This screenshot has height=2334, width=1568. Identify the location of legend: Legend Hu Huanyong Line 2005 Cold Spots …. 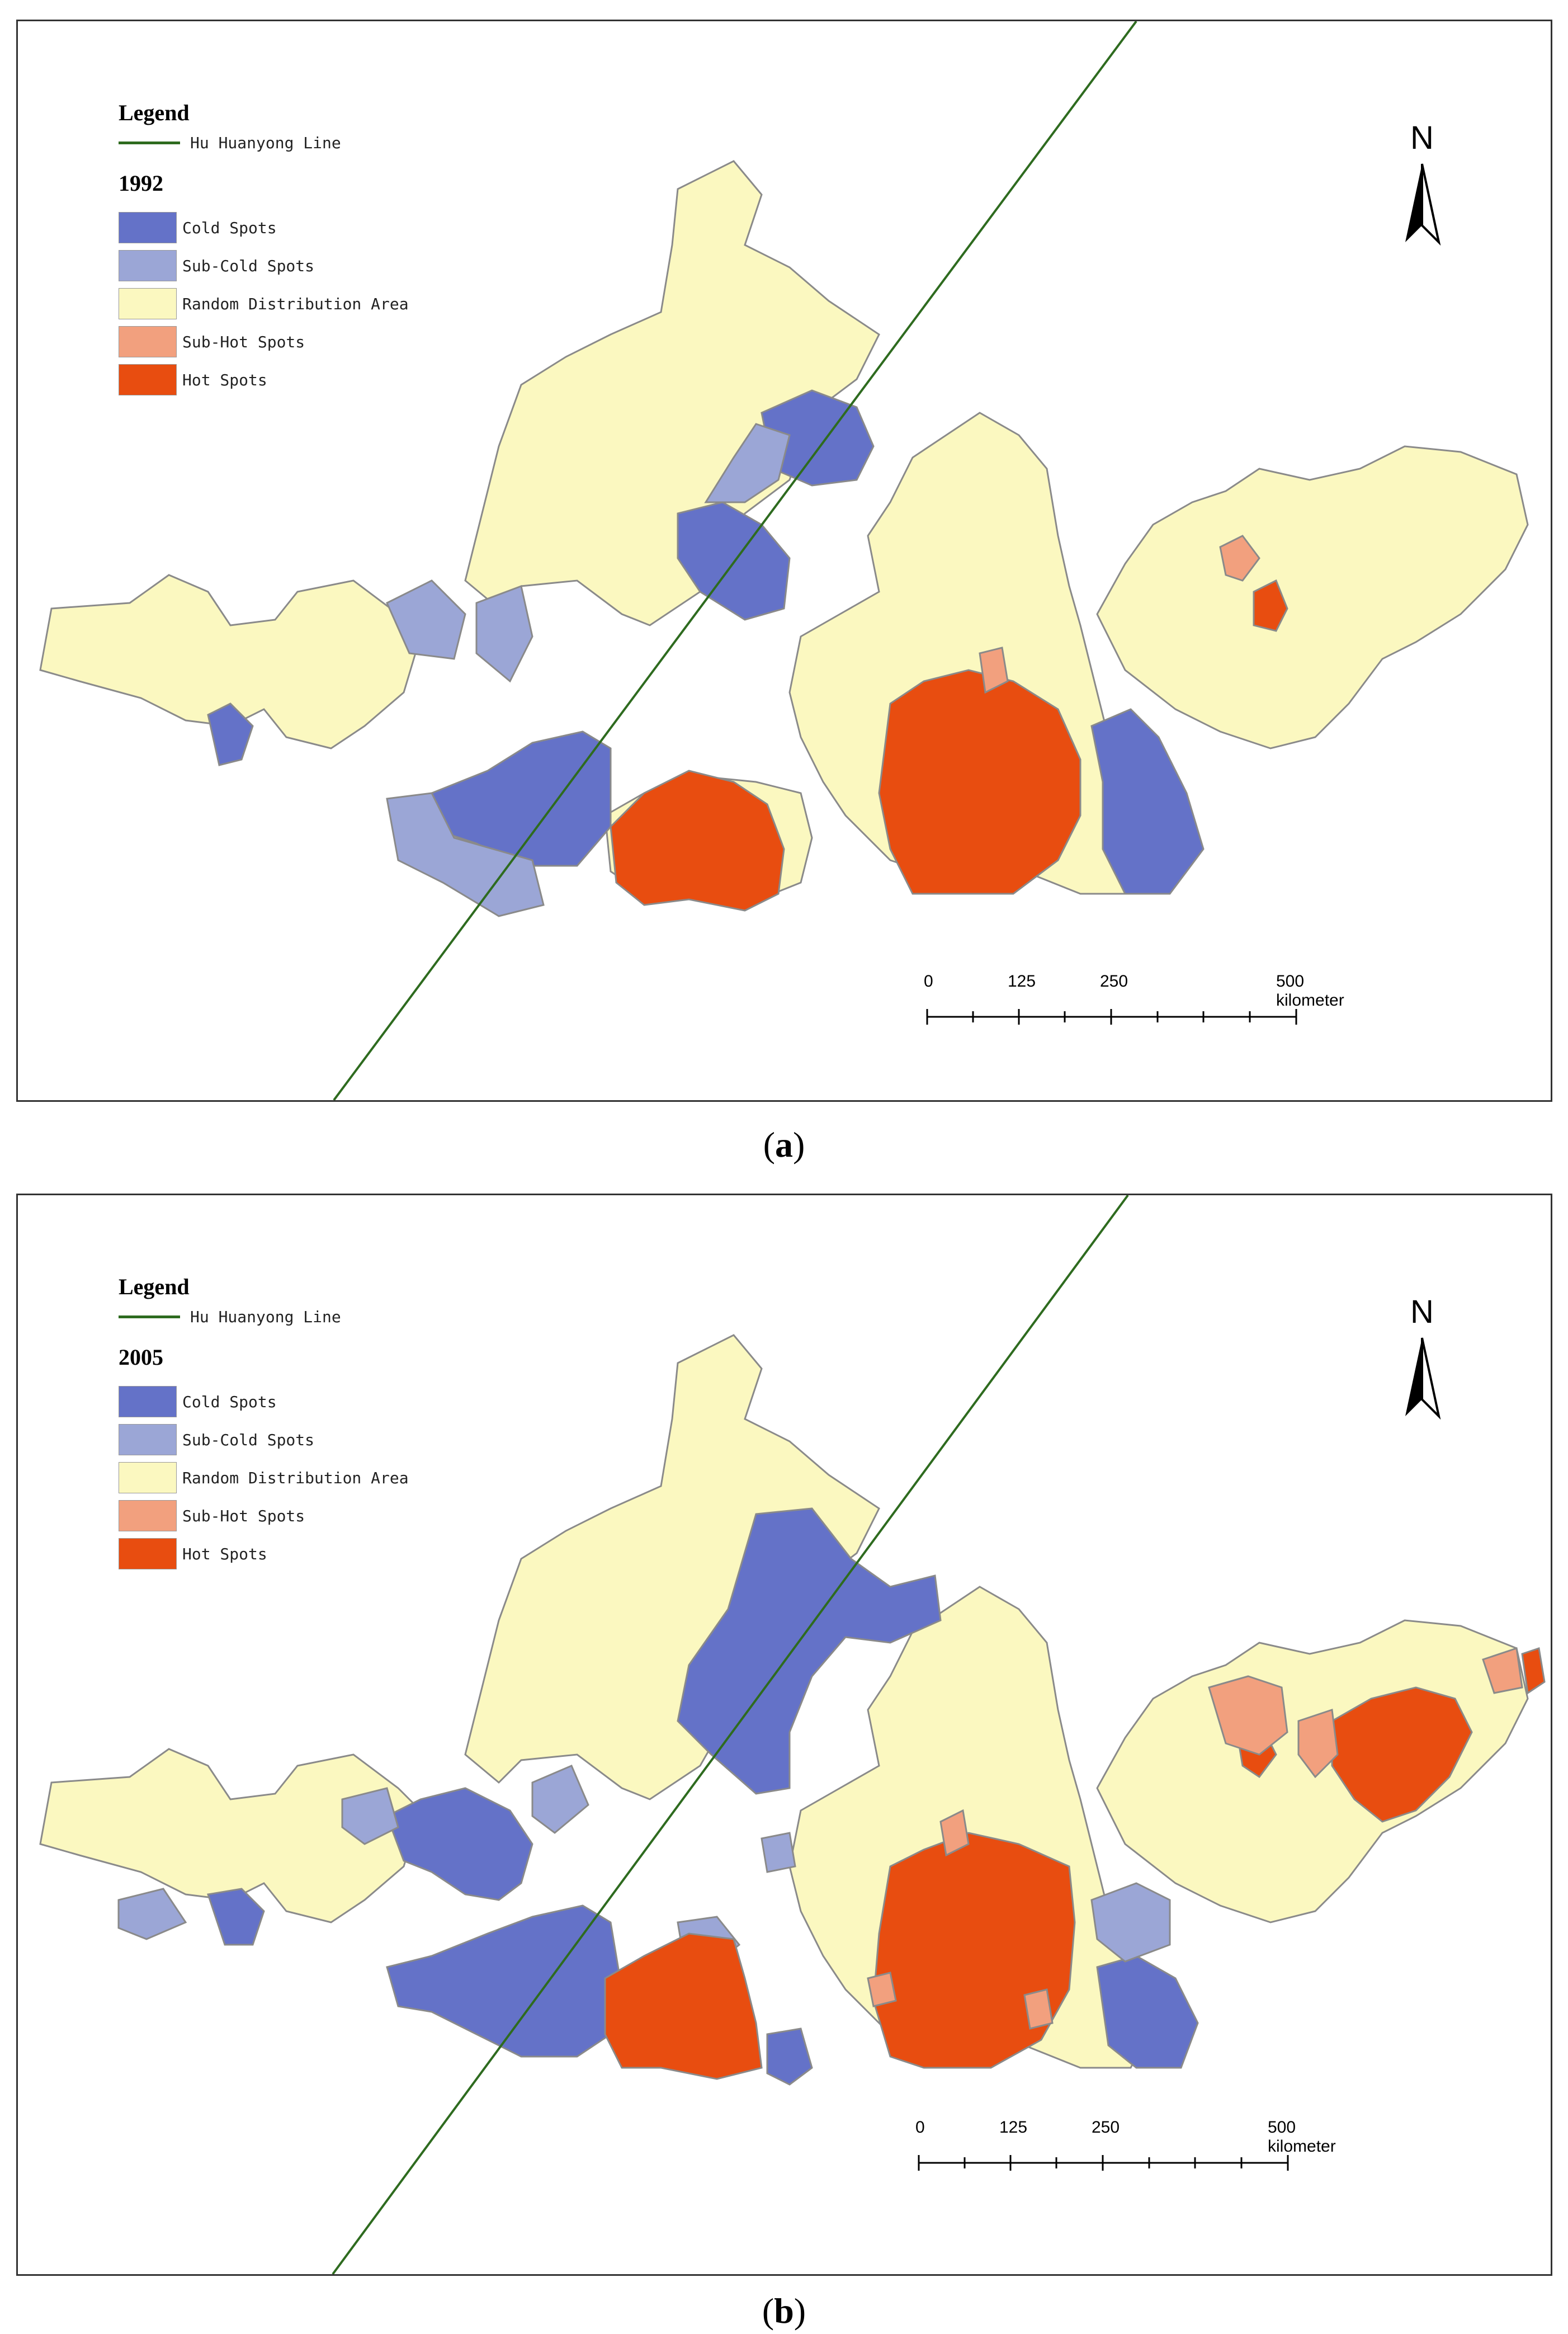
(264, 1423).